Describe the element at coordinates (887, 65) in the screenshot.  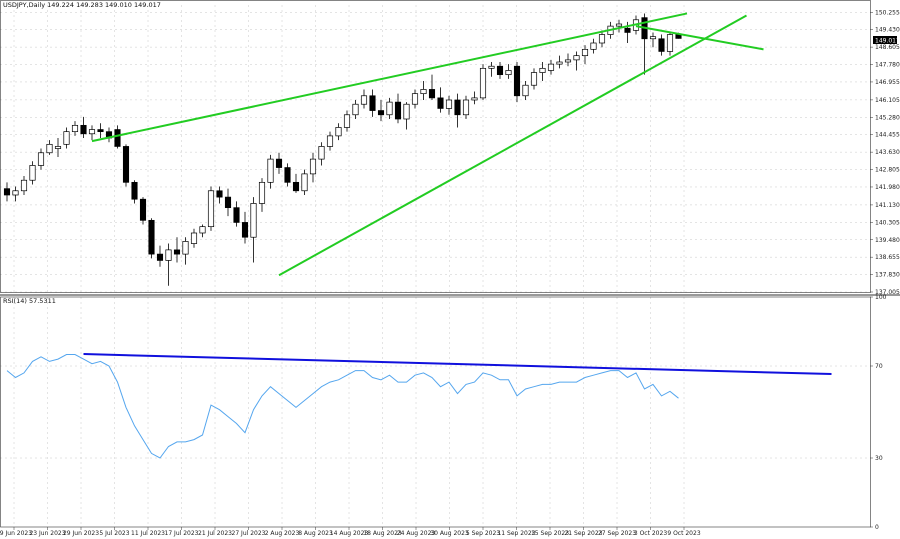
I see `price-tick-label: 147.780` at that location.